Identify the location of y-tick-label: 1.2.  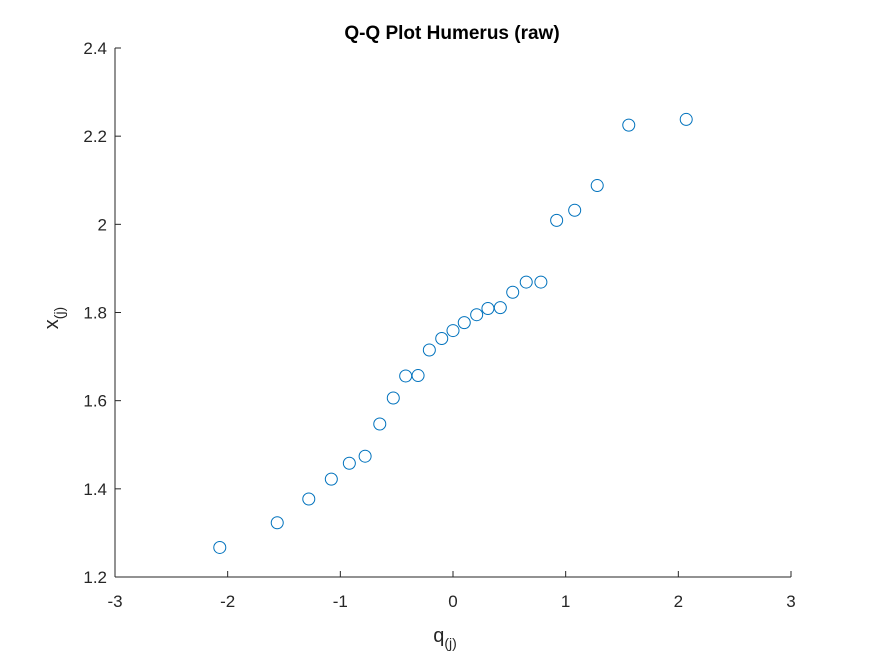
(95, 577).